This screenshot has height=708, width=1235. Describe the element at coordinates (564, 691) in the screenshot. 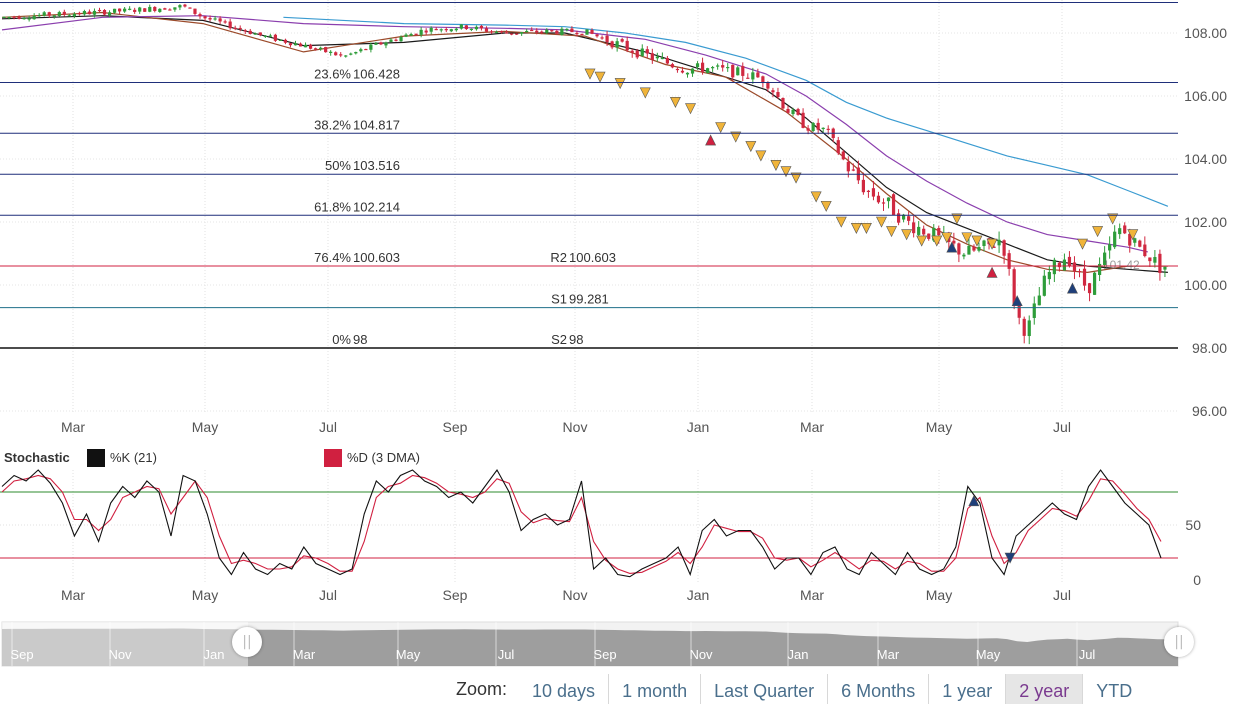

I see `zoom-option-0: 10 days` at that location.